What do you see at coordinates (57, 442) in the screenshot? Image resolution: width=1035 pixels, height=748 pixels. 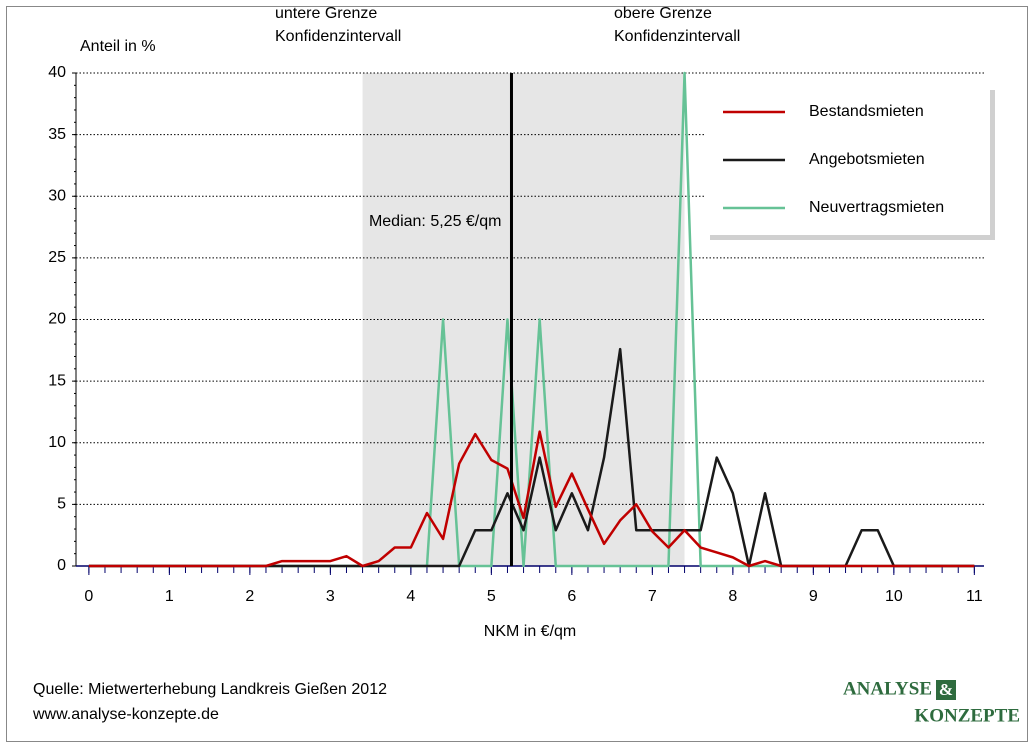 I see `y-tick-label: 10` at bounding box center [57, 442].